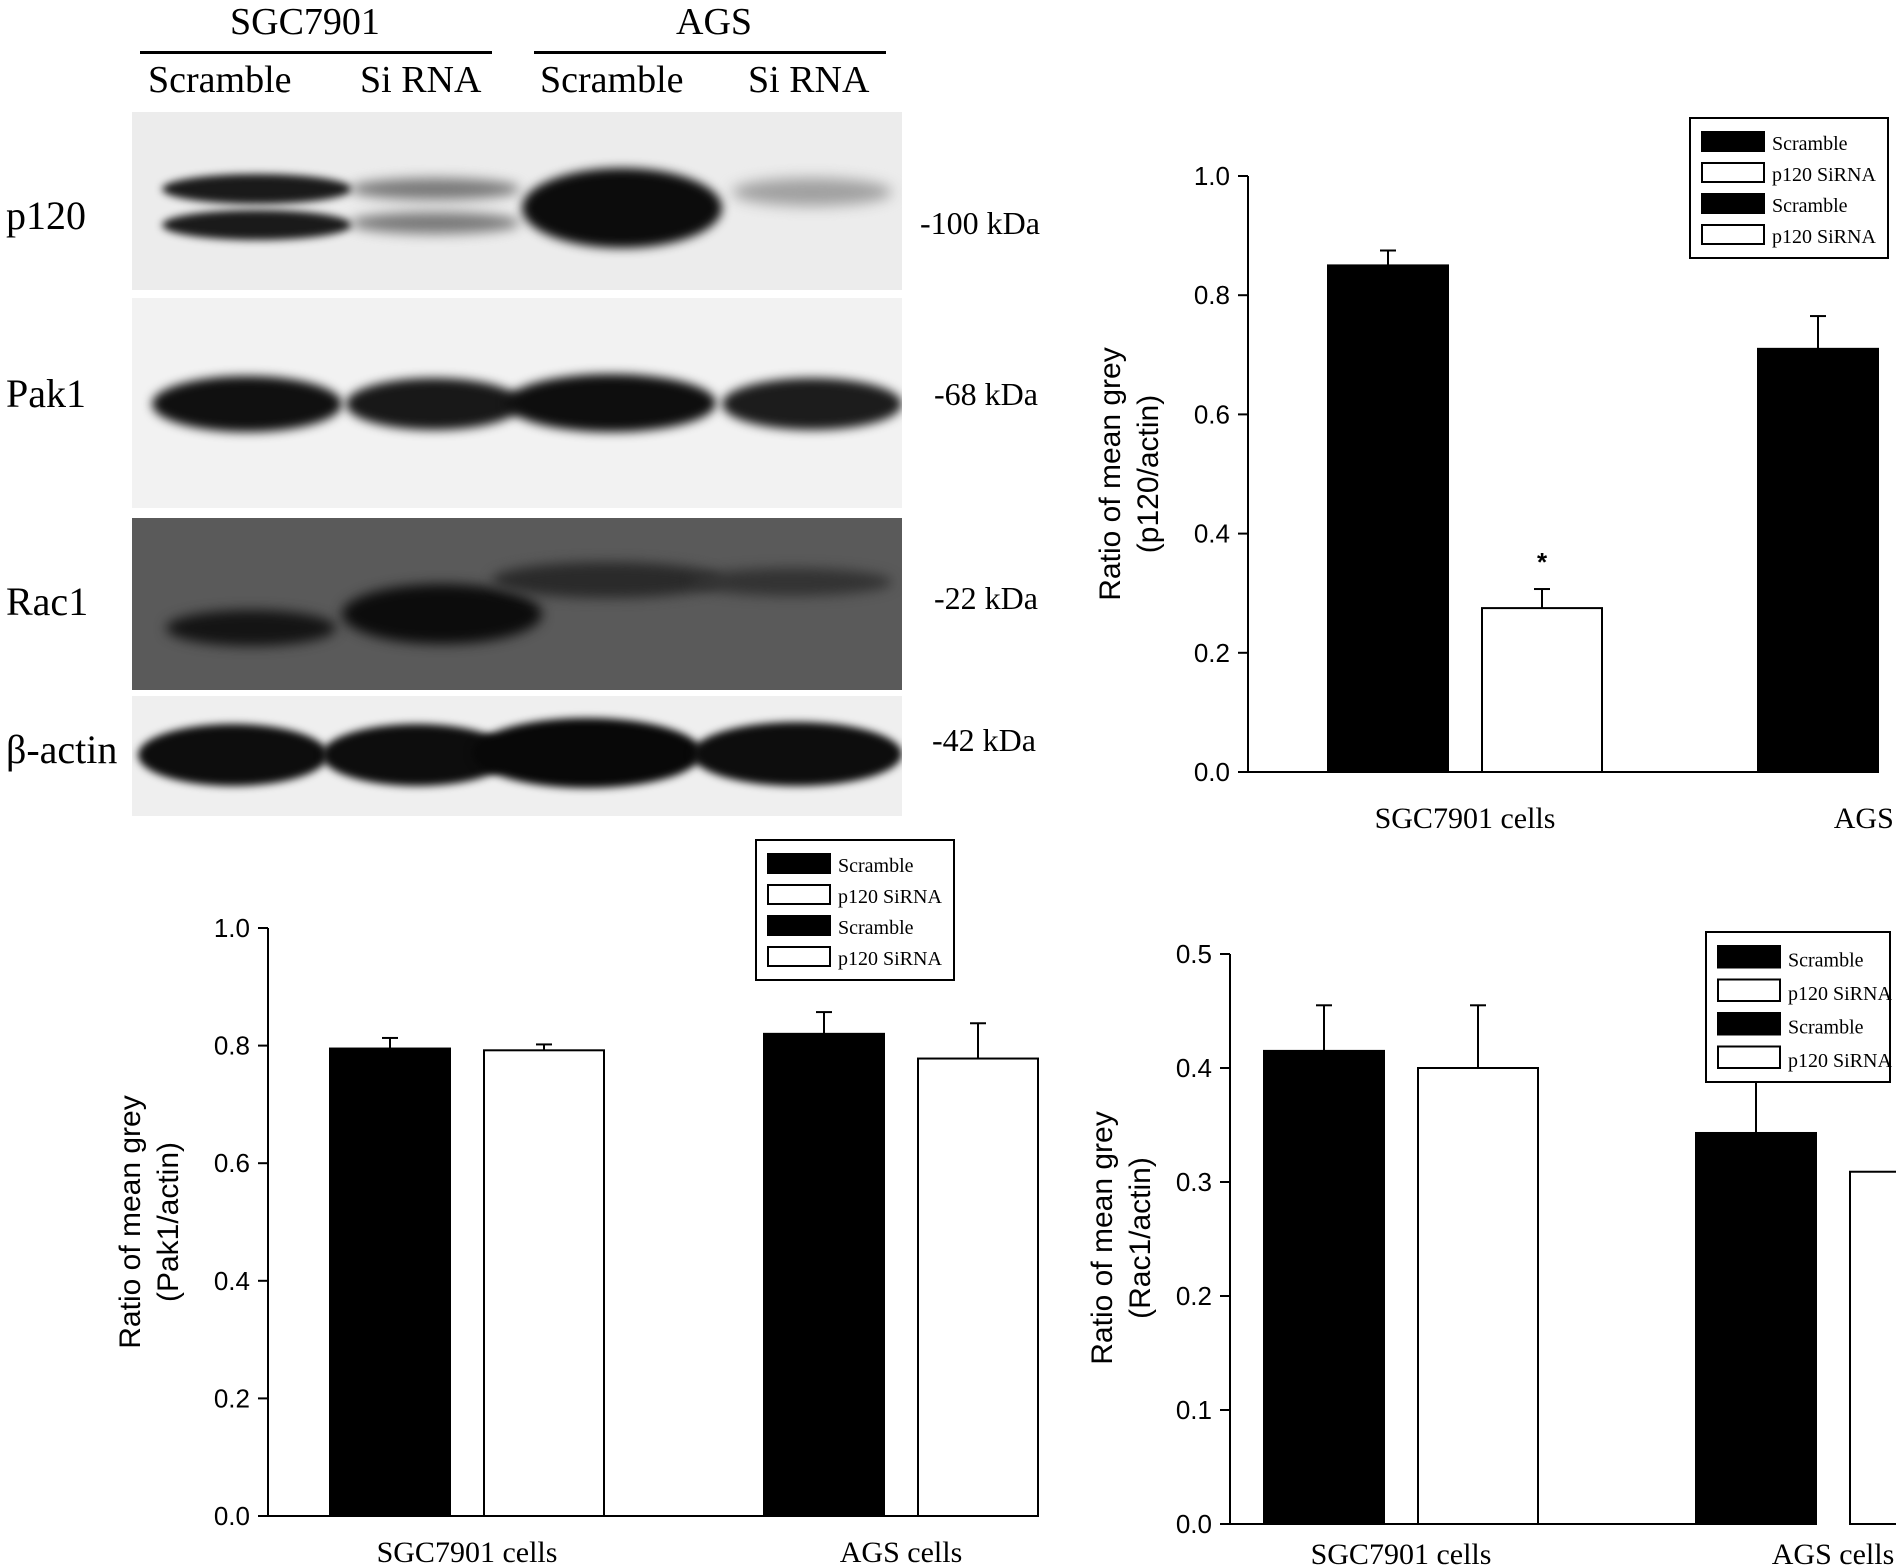 The height and width of the screenshot is (1568, 1896). What do you see at coordinates (984, 740) in the screenshot?
I see `size-marker-42kda: -42 kDa` at bounding box center [984, 740].